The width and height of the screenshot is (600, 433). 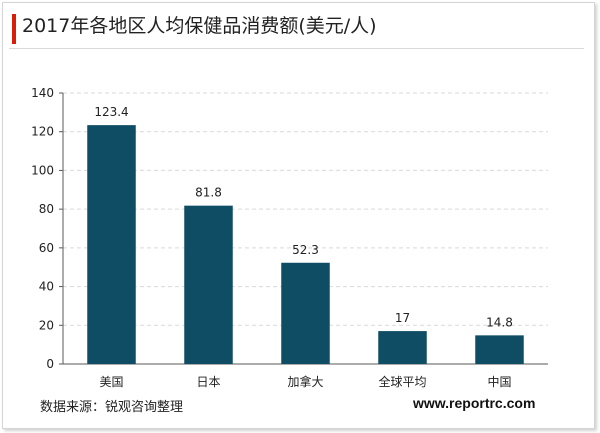 I want to click on y-tick-label: 140, so click(x=42, y=93).